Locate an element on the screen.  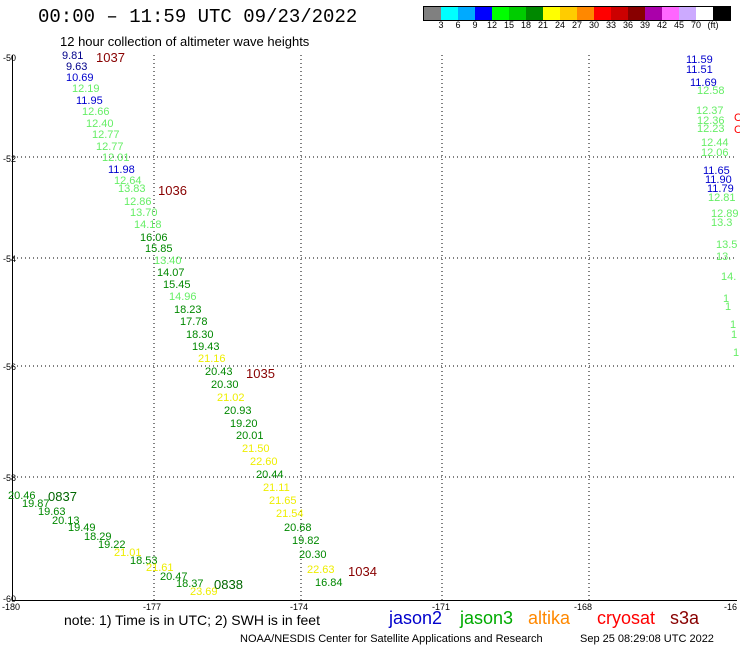
scale-label: 45 is located at coordinates (678, 25).